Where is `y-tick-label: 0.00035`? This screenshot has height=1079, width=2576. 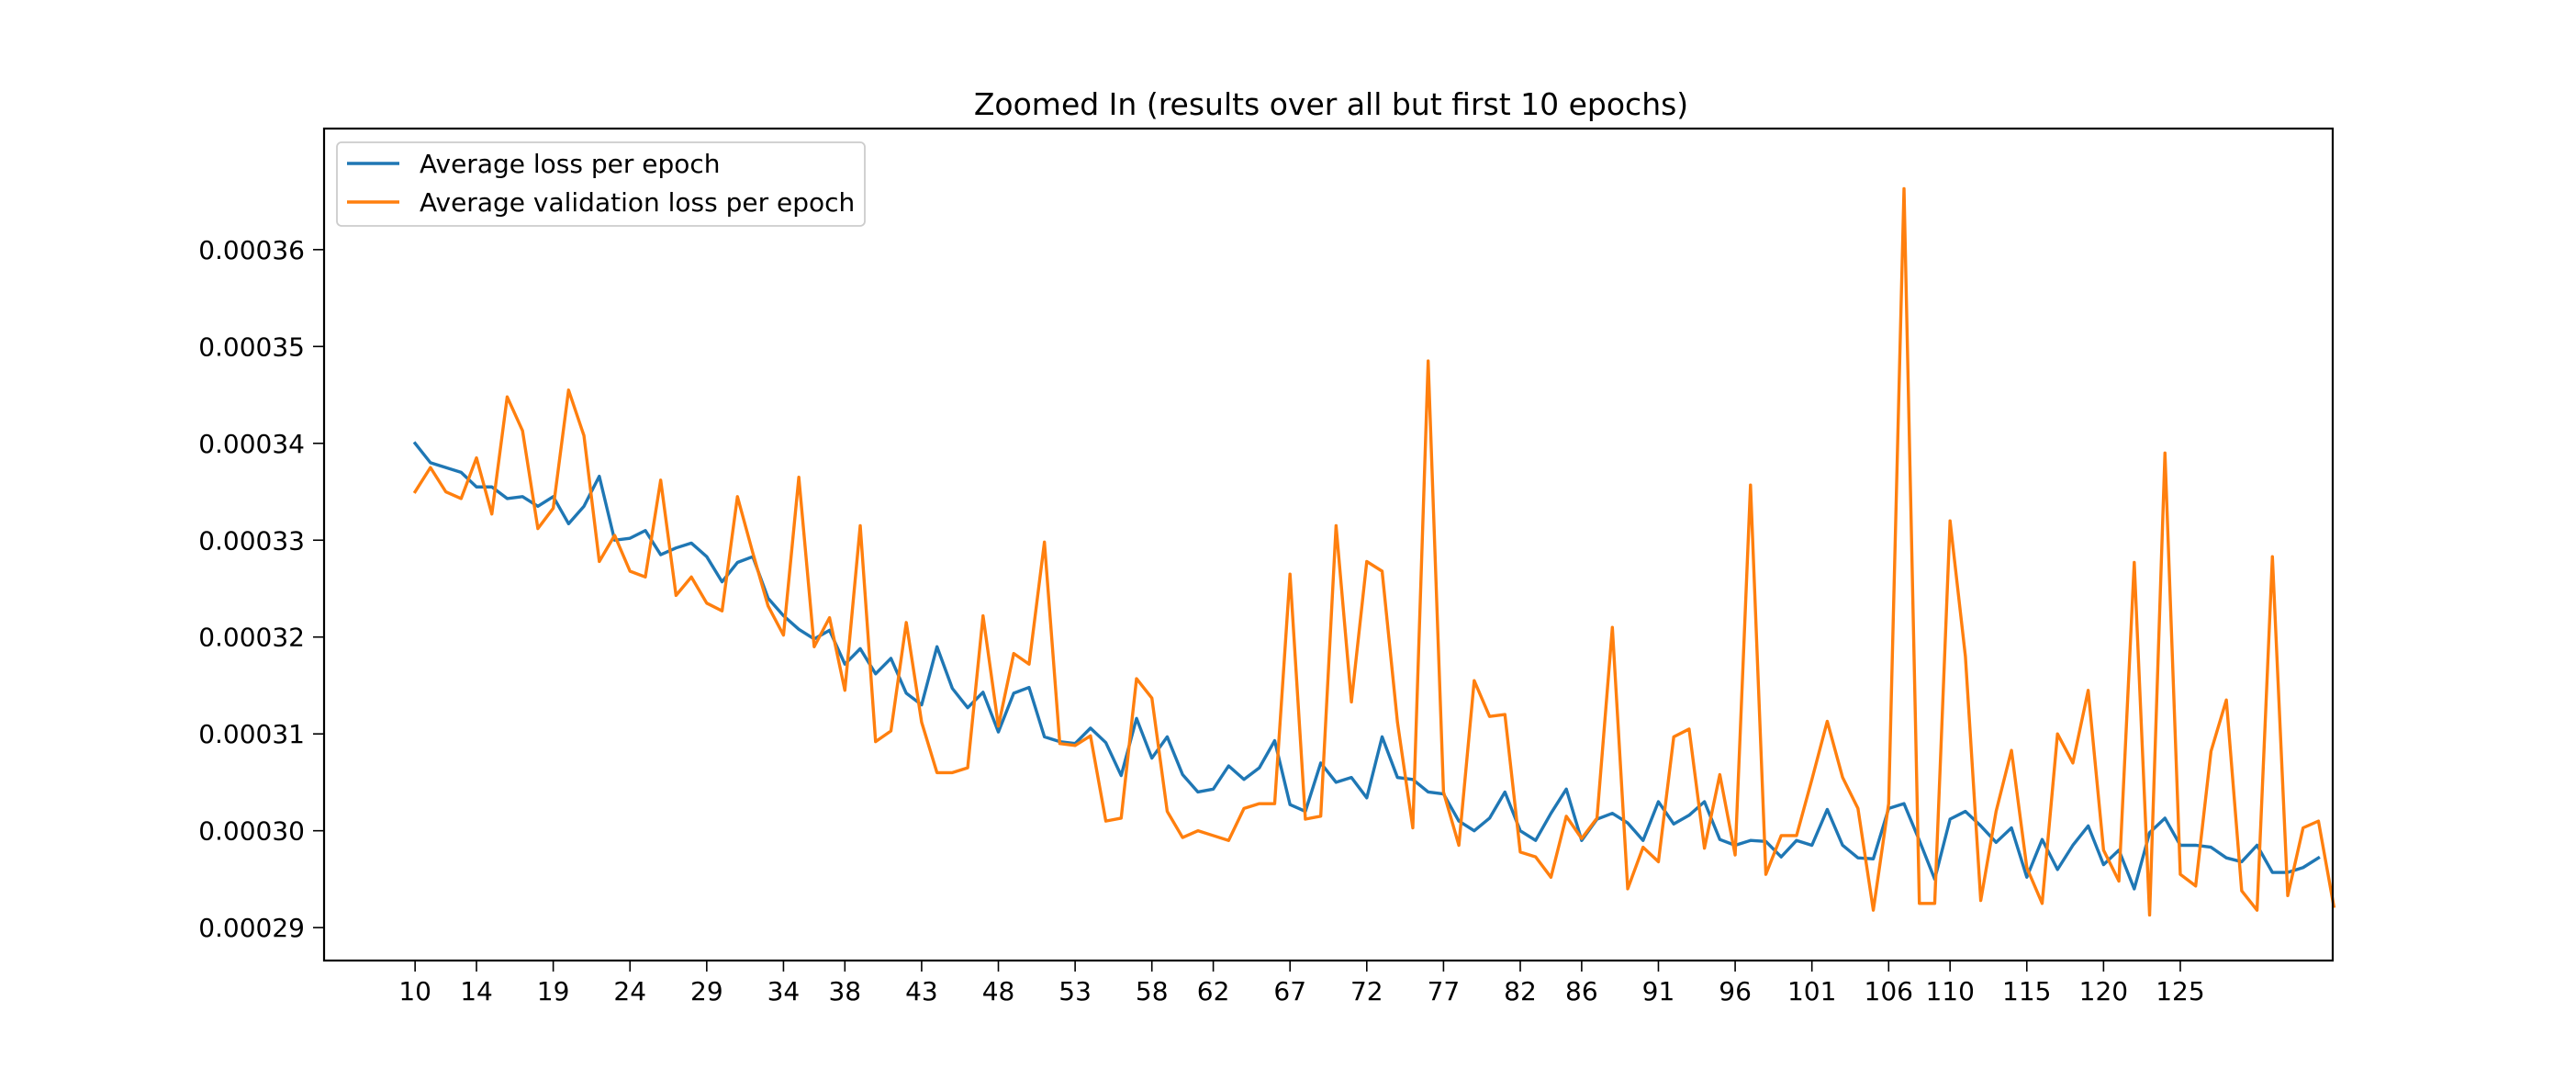 y-tick-label: 0.00035 is located at coordinates (251, 347).